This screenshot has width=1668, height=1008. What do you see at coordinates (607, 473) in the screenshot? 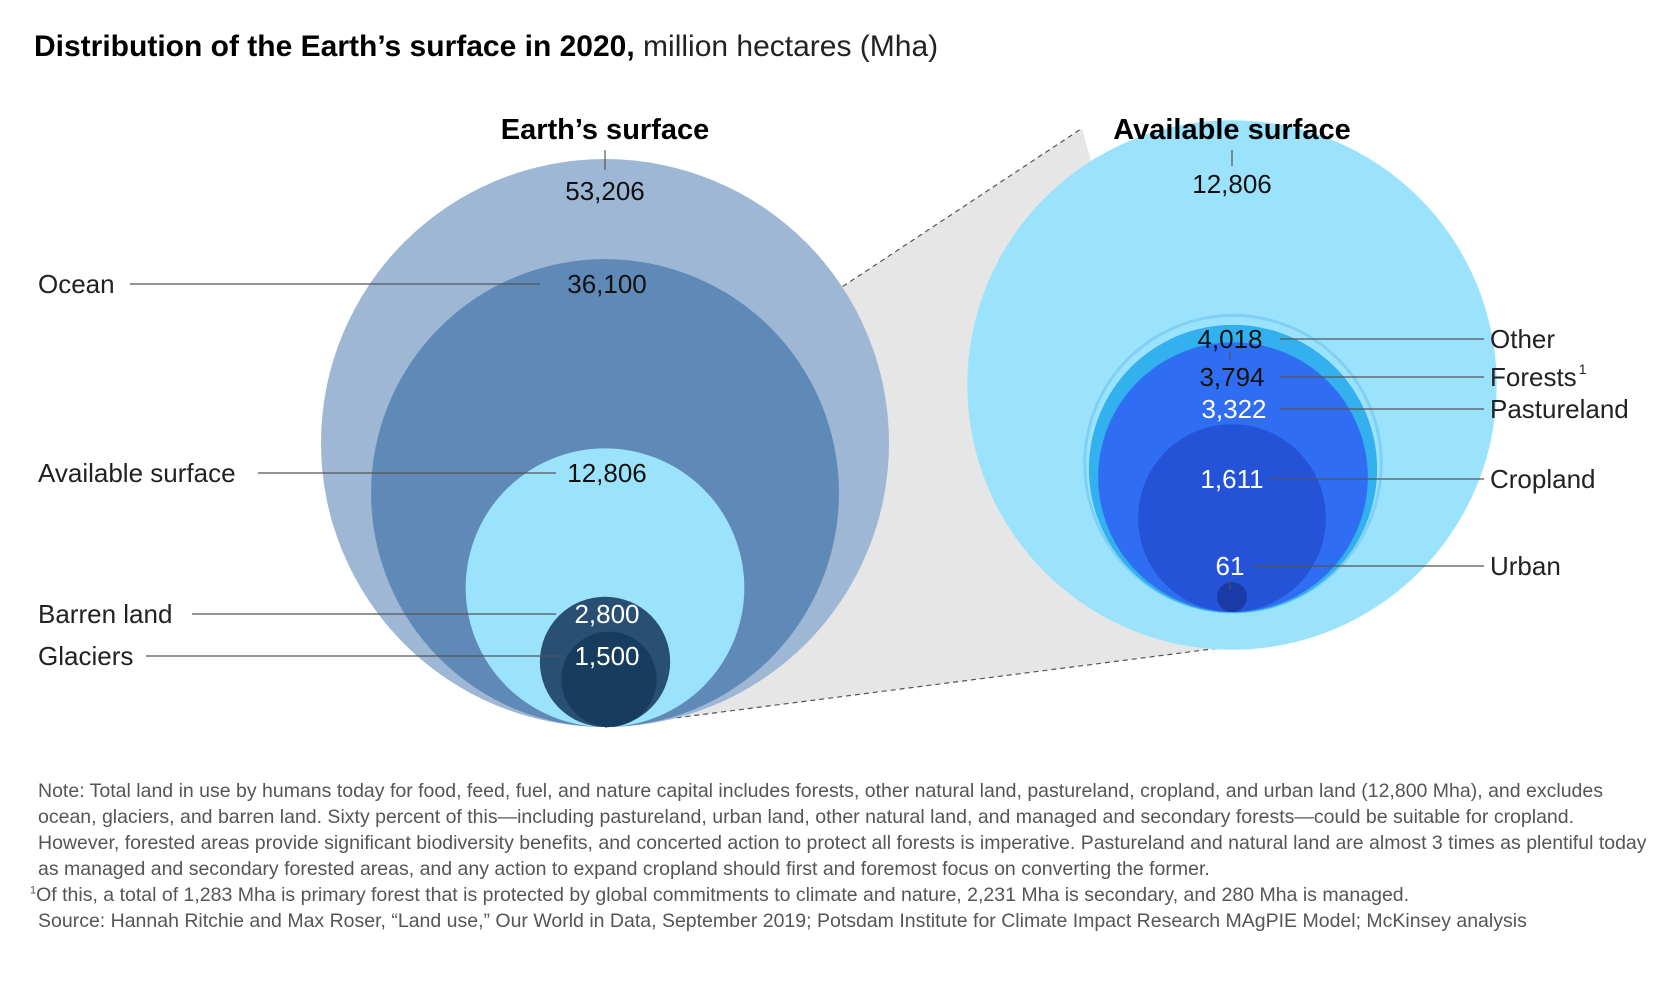
I see `value-available-surface: 12,806` at bounding box center [607, 473].